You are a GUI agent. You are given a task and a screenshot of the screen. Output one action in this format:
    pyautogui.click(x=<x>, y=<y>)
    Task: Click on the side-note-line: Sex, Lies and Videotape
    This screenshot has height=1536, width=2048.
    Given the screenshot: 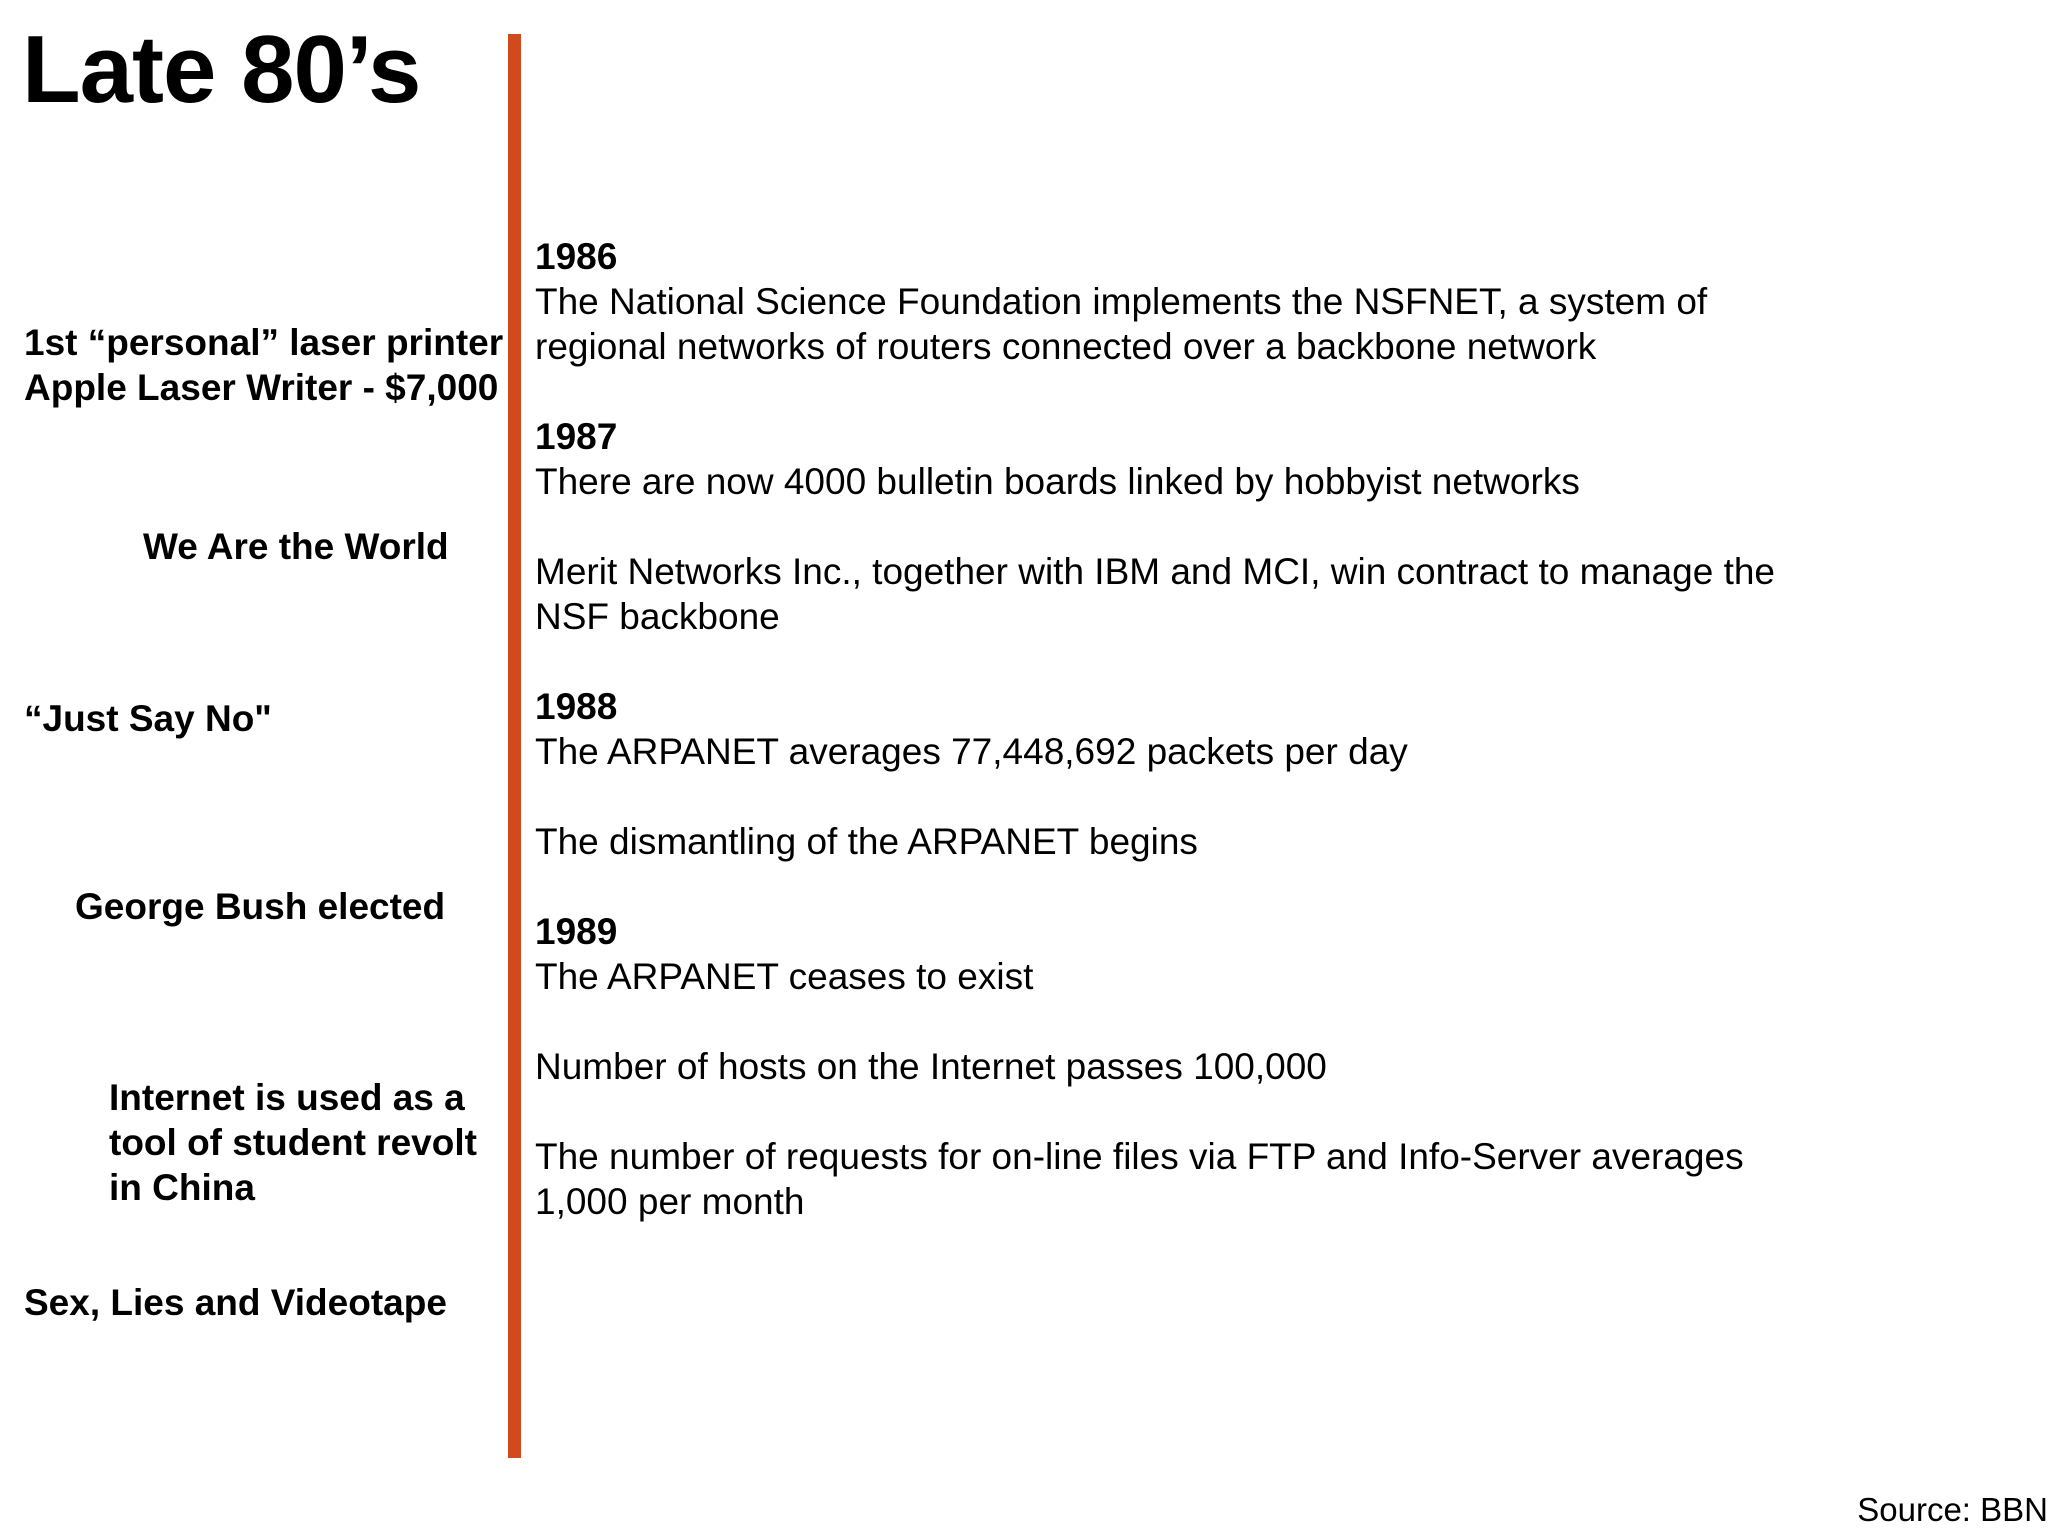 What is the action you would take?
    pyautogui.click(x=235, y=1302)
    